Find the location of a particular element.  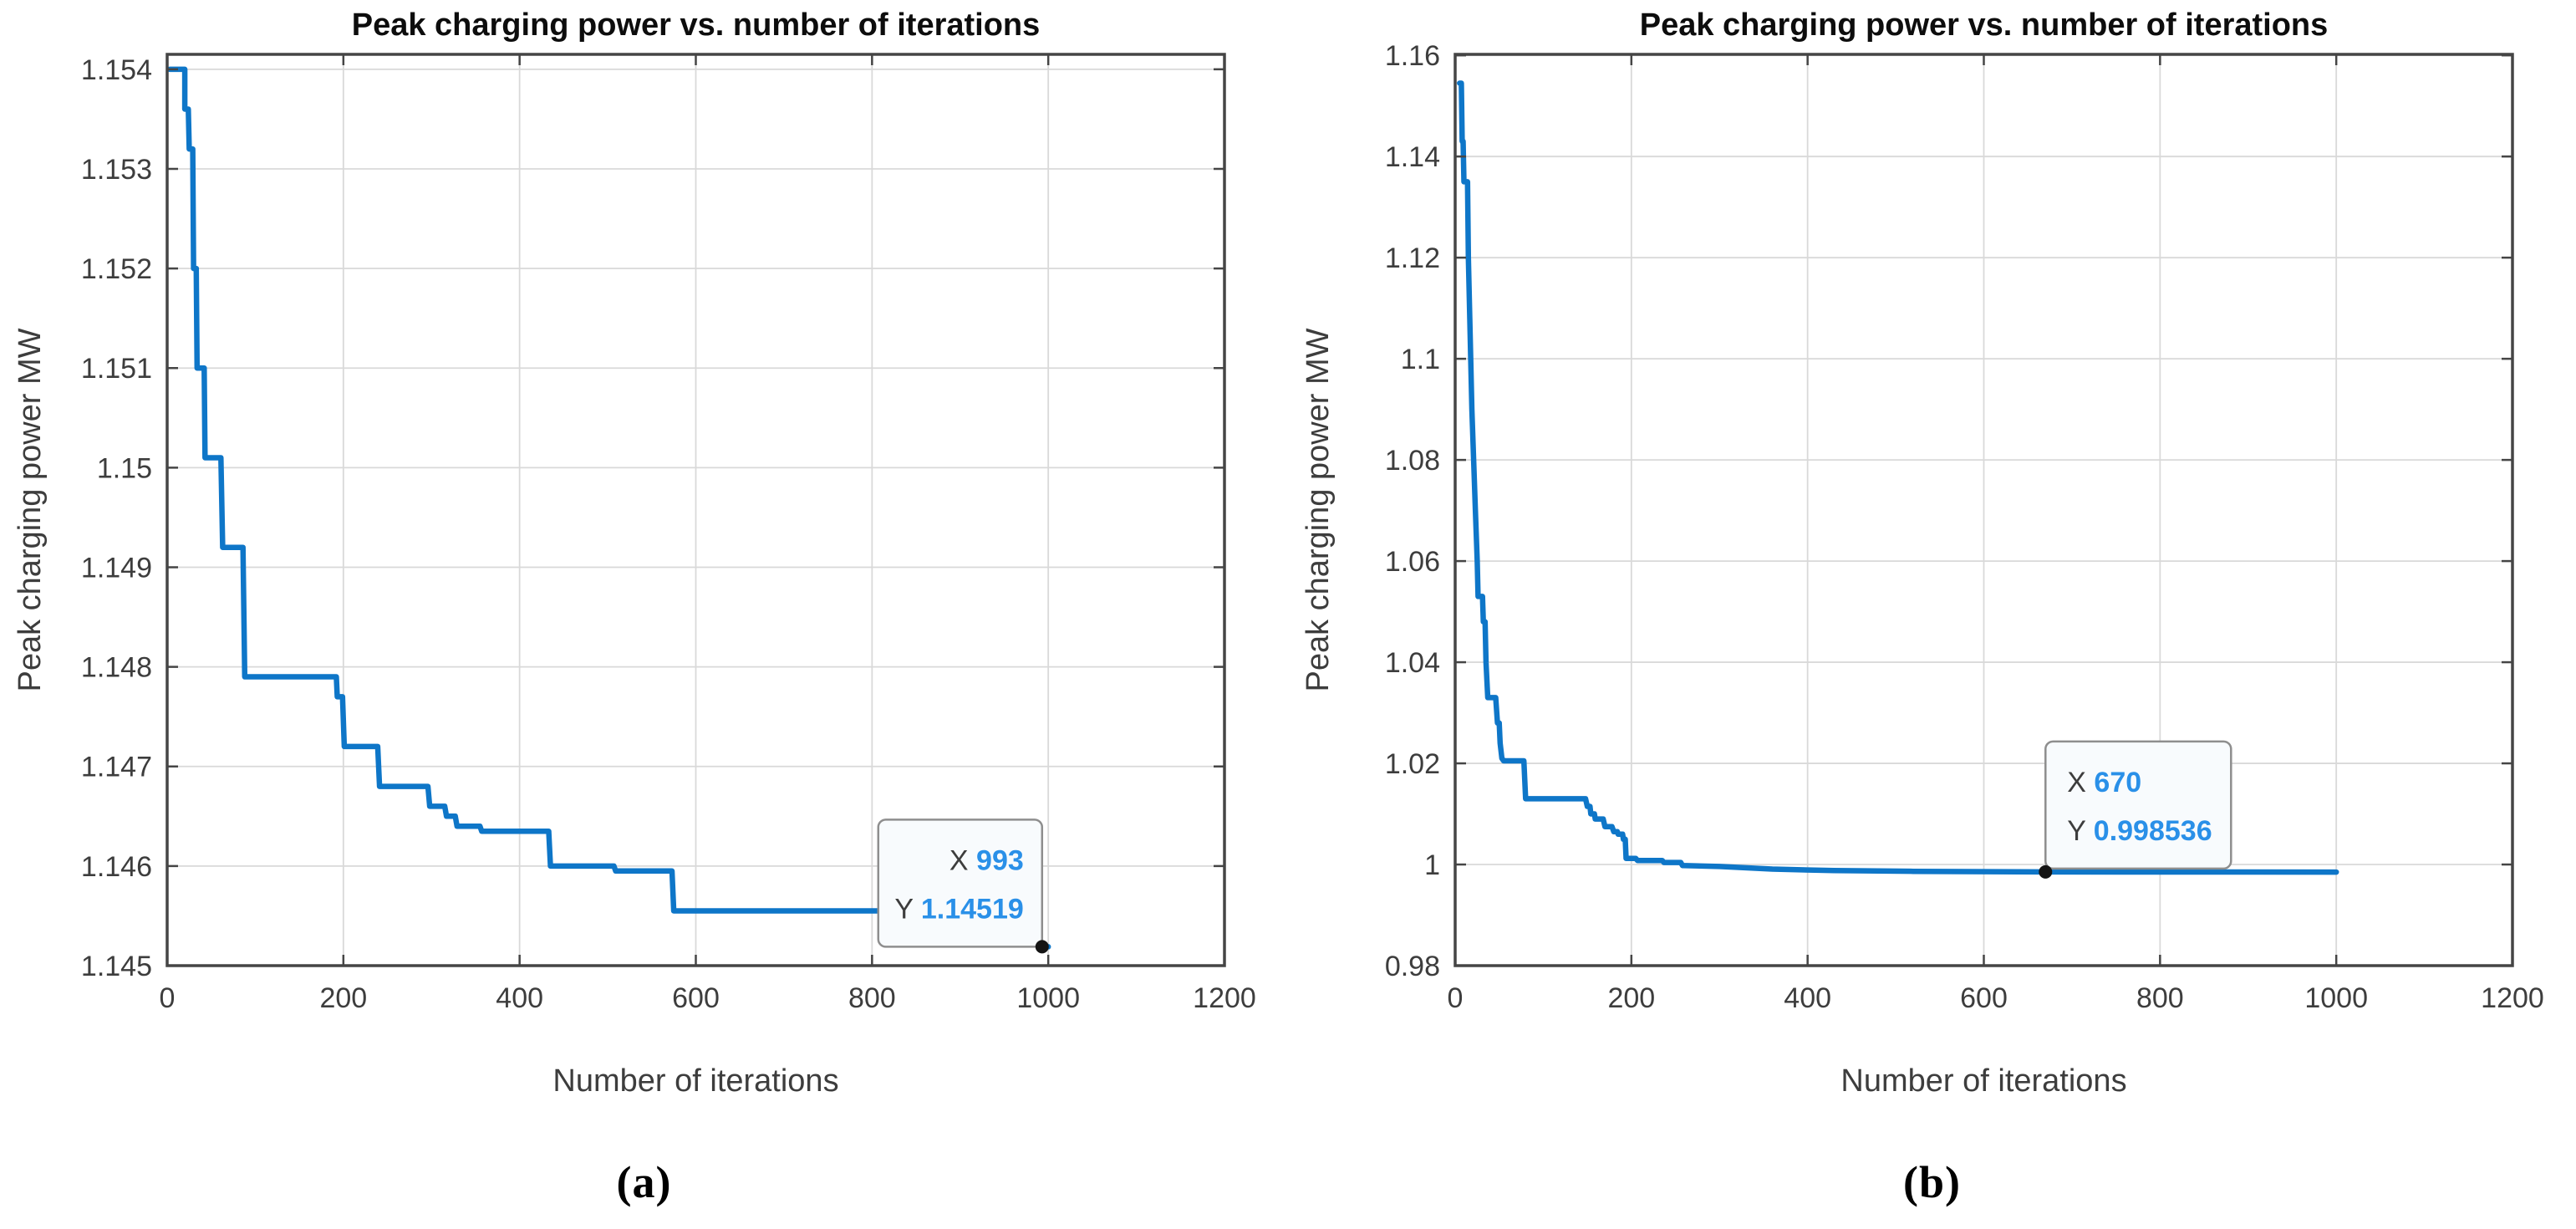

y-tick-label: 1.151 is located at coordinates (116, 369).